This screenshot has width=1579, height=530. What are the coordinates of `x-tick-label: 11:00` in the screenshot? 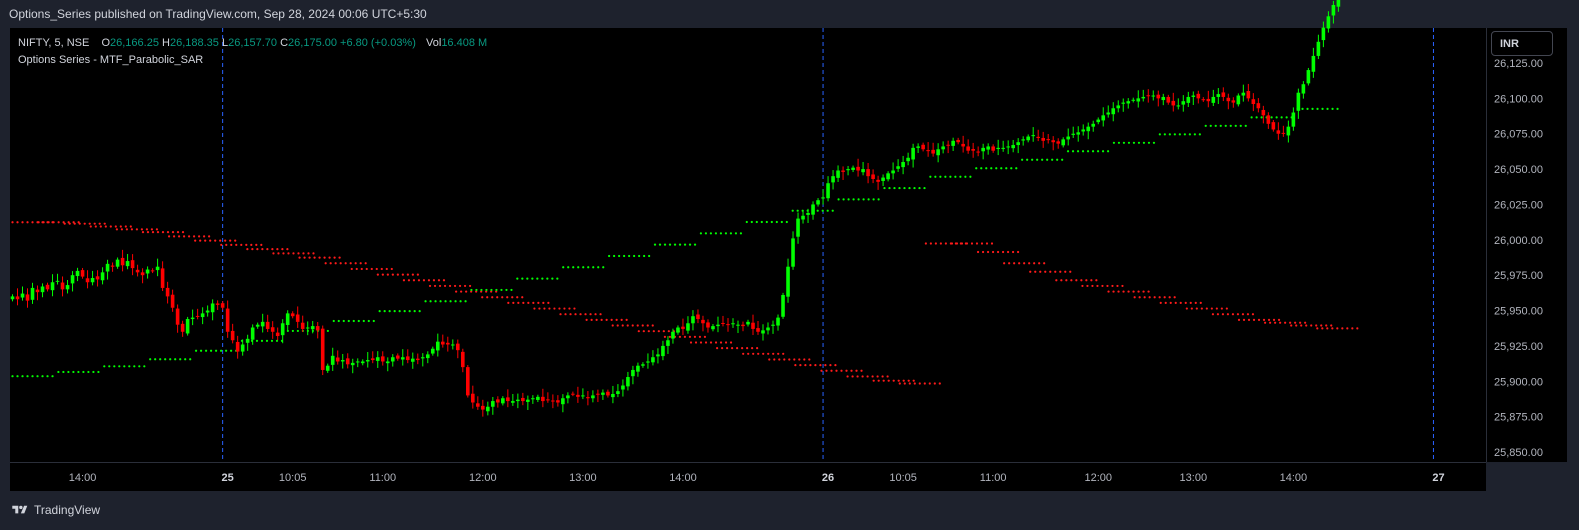 It's located at (382, 478).